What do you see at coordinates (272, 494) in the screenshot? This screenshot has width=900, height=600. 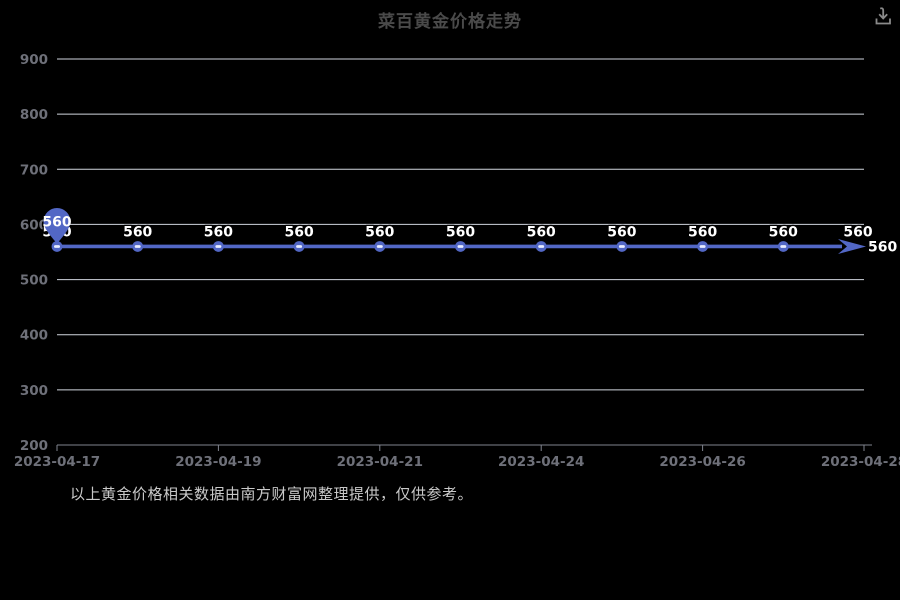 I see `footer-note: 以上黄金价格相关数据由南方财富网整理提供，仅供参考。` at bounding box center [272, 494].